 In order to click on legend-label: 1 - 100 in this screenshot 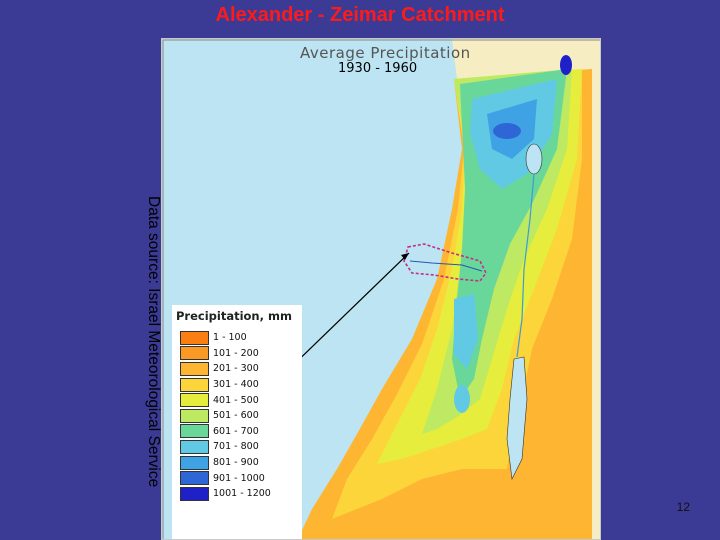, I will do `click(230, 338)`.